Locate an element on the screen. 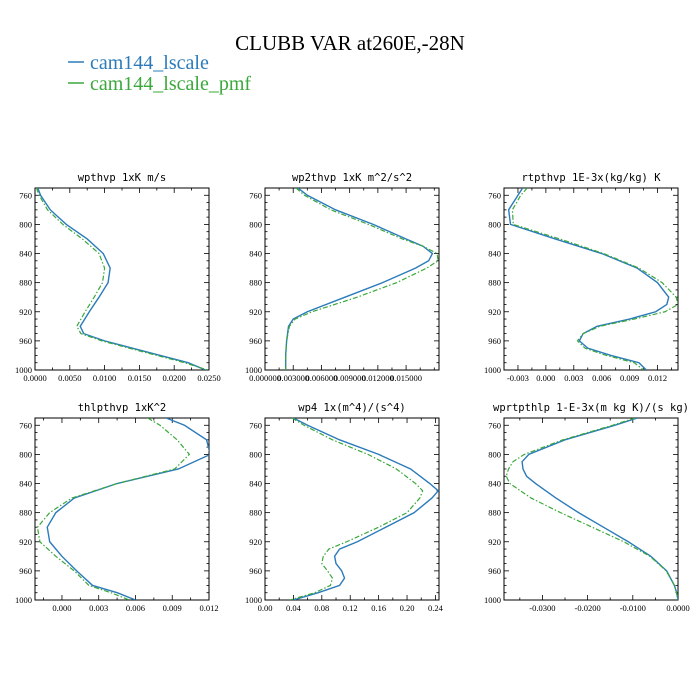 This screenshot has height=700, width=700. x-tick-label: 0.0100 is located at coordinates (104, 378).